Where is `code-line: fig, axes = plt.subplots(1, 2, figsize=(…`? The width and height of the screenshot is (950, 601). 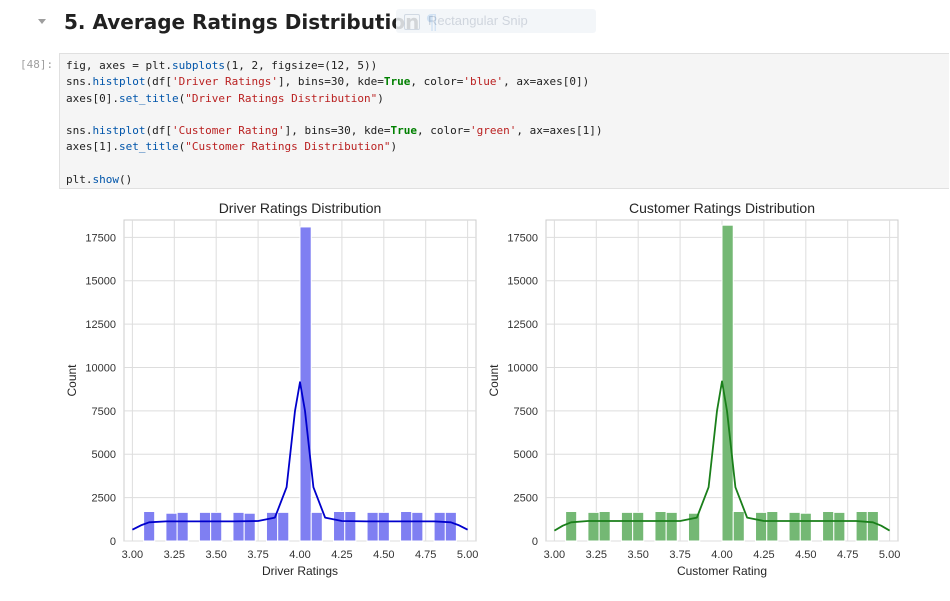 code-line: fig, axes = plt.subplots(1, 2, figsize=(… is located at coordinates (507, 66).